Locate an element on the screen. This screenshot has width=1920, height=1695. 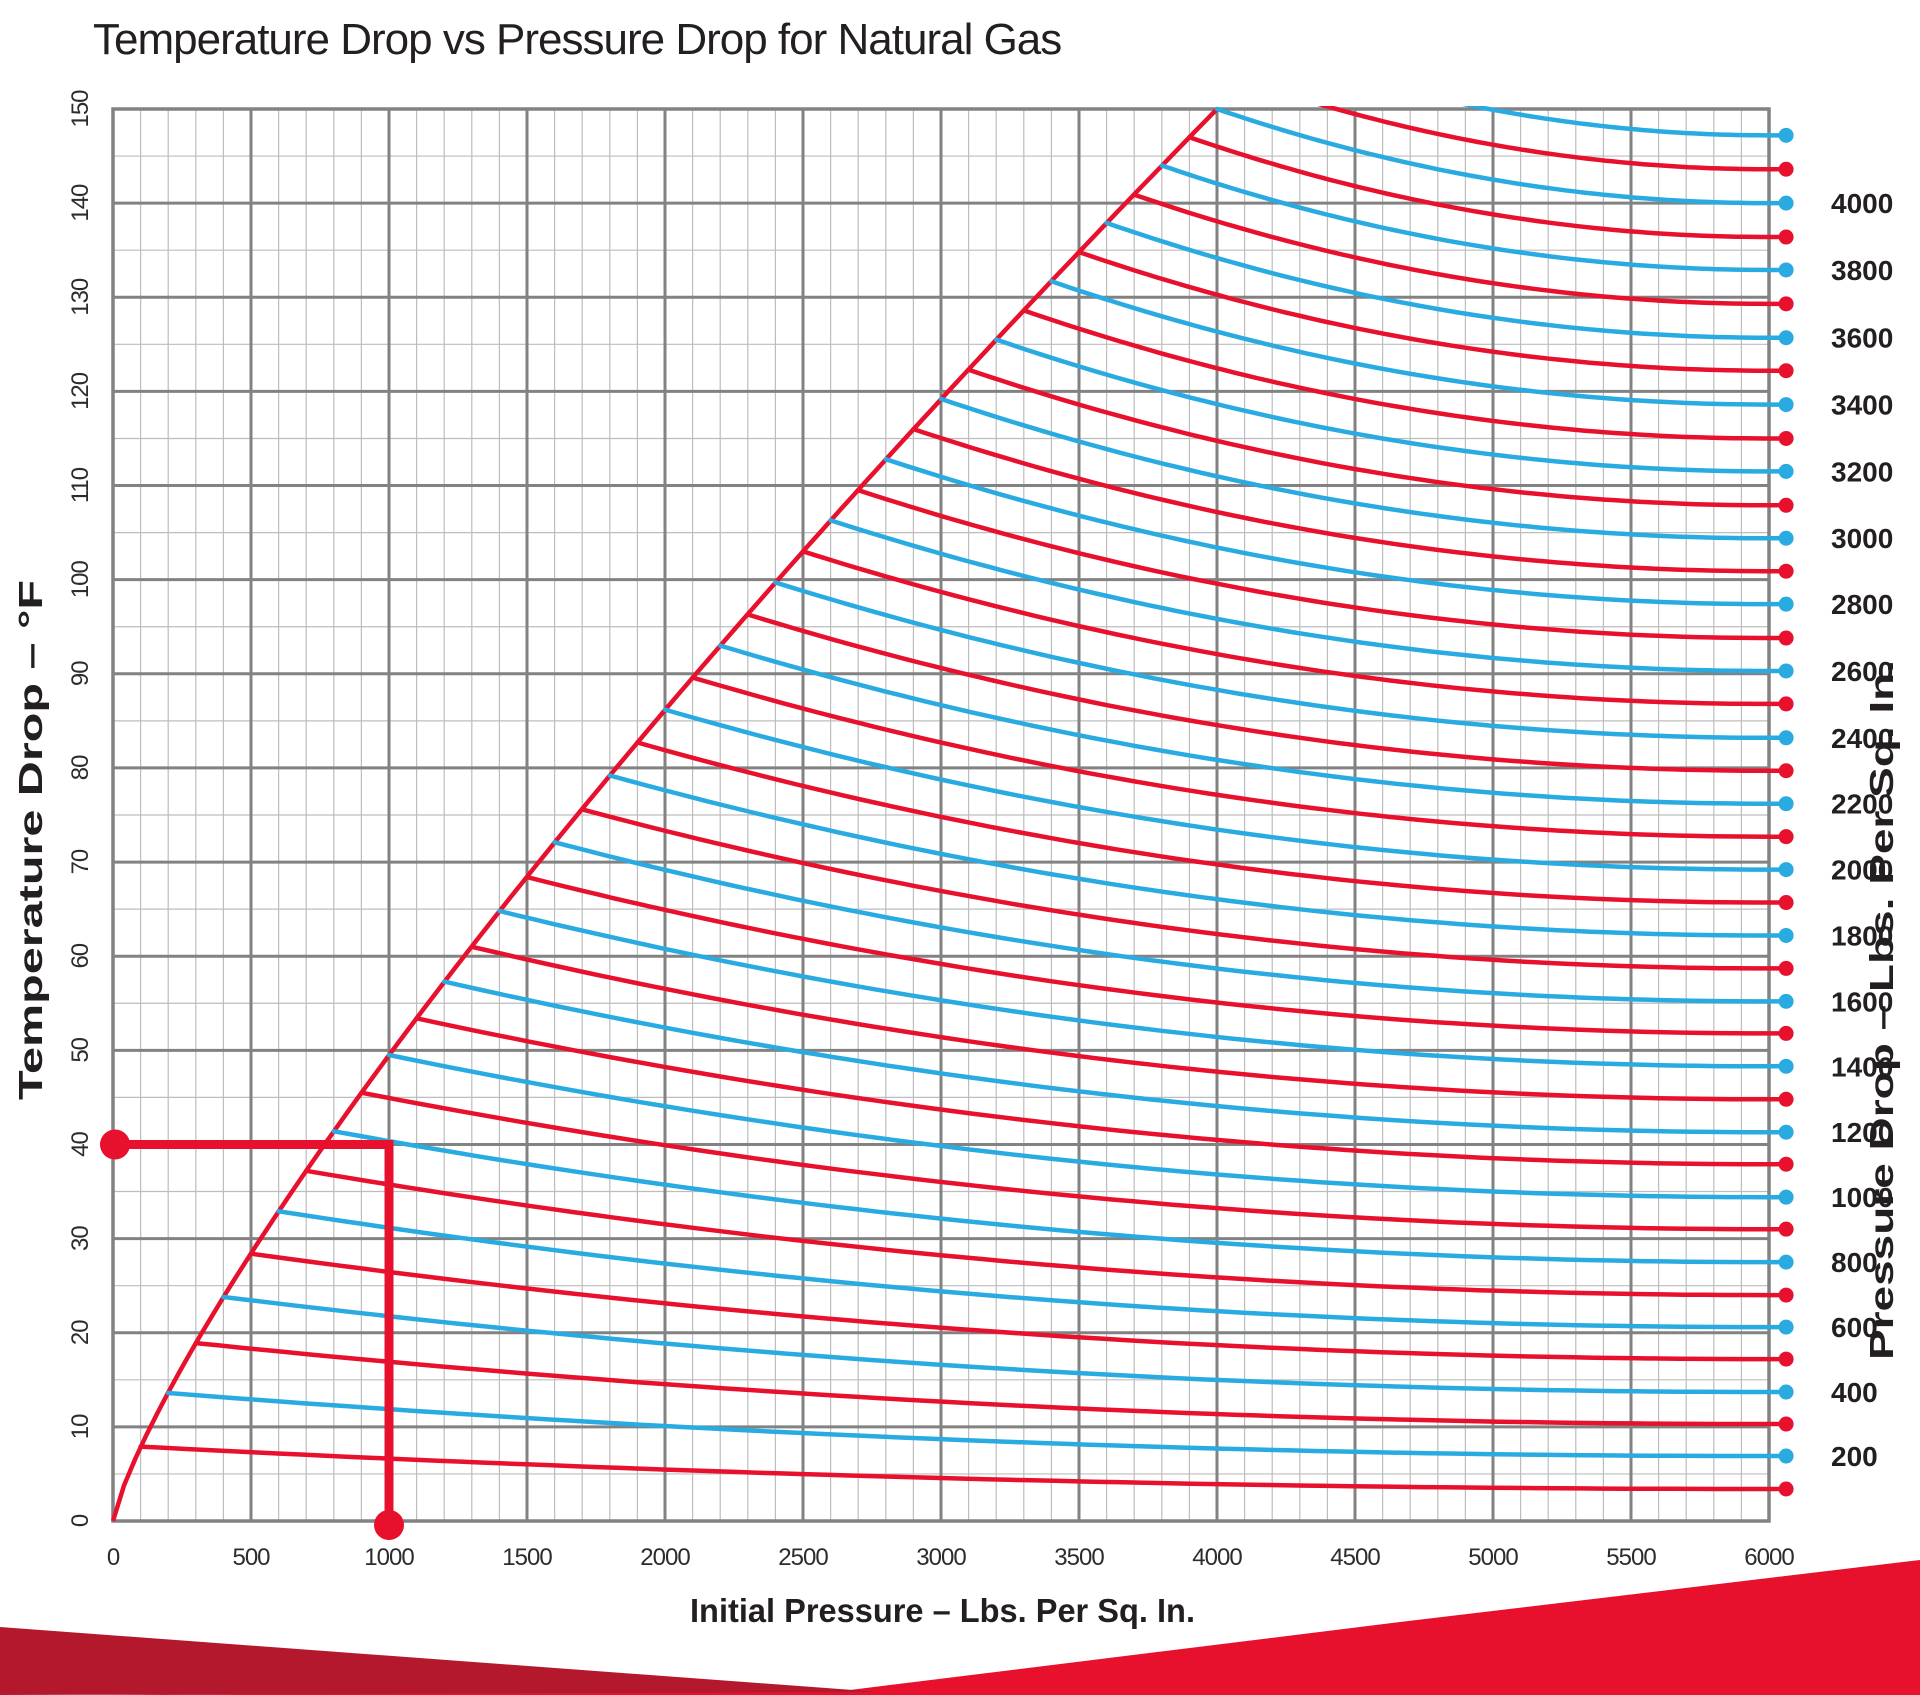
y-tick-90: 90 is located at coordinates (80, 673).